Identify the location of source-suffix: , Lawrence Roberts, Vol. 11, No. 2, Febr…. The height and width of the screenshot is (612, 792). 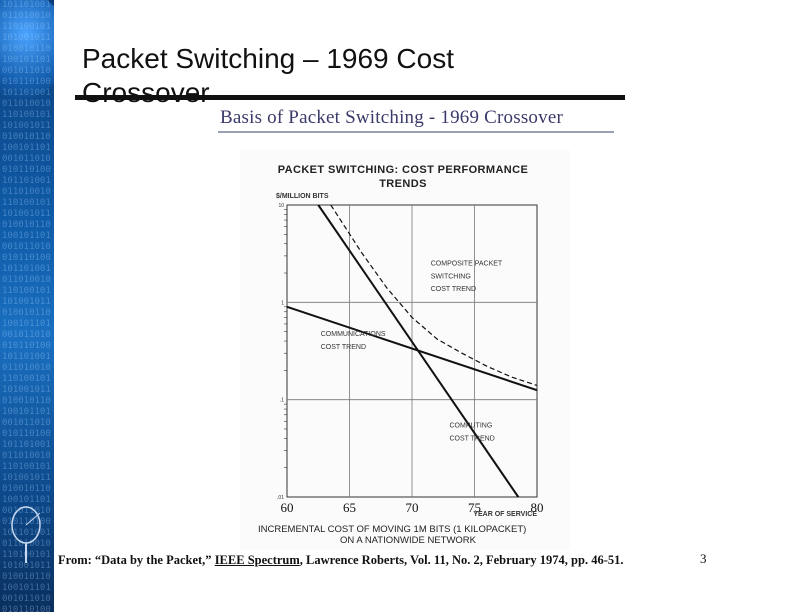
(461, 560).